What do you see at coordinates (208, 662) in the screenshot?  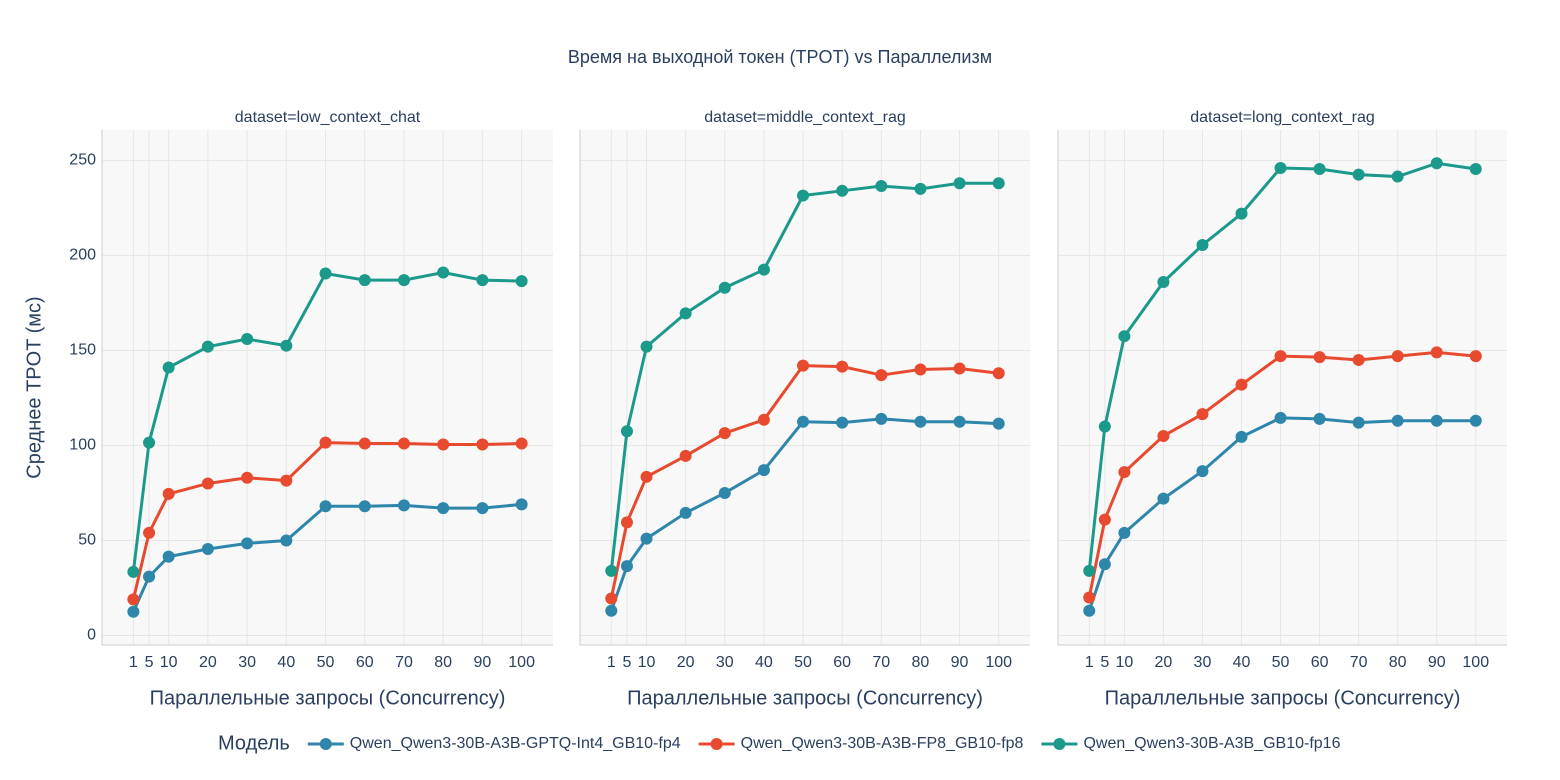 I see `x-tick-label: 20` at bounding box center [208, 662].